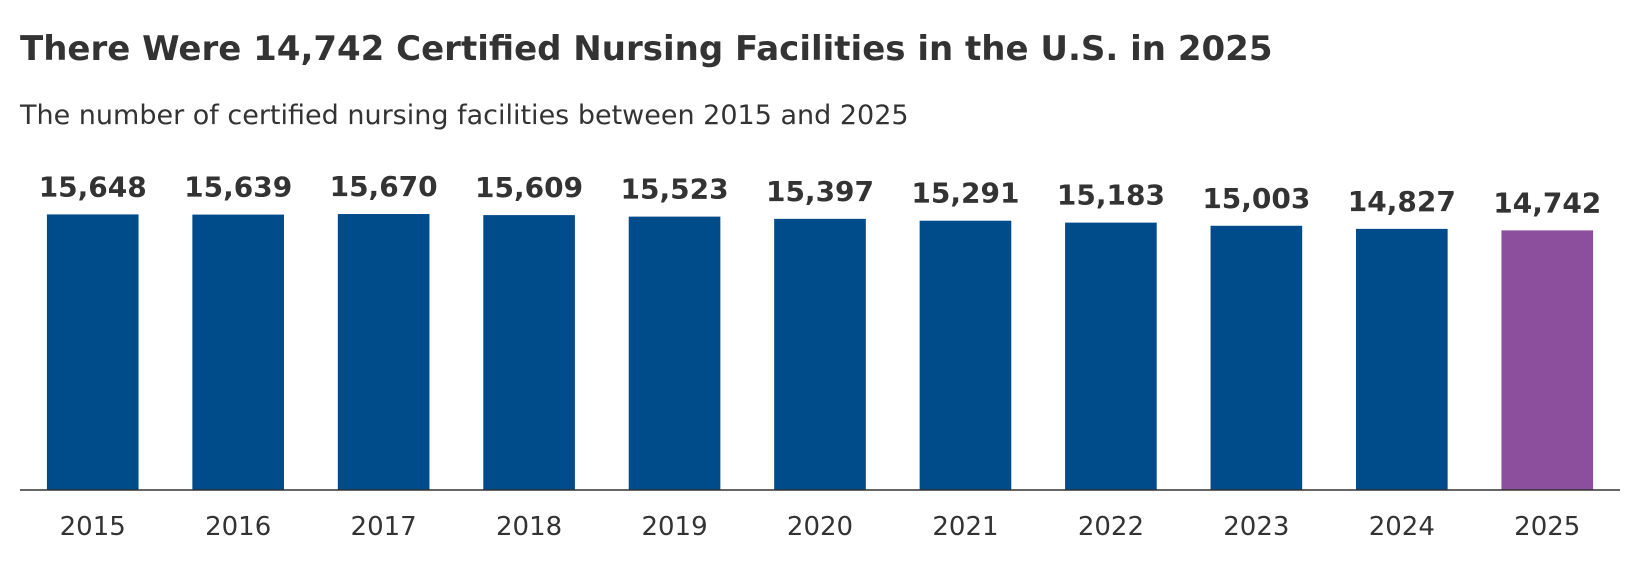 The image size is (1640, 582). Describe the element at coordinates (529, 187) in the screenshot. I see `value-label: 15,609` at that location.